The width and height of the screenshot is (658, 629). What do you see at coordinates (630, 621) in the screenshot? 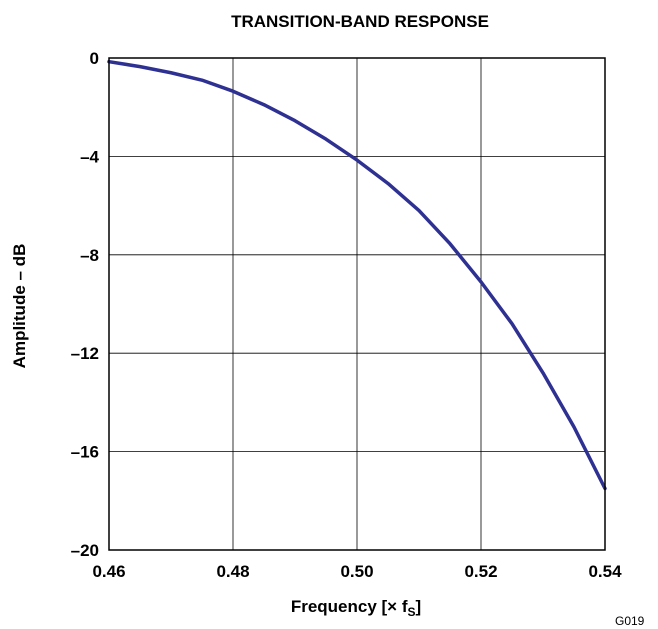
I see `figure-code: G019` at bounding box center [630, 621].